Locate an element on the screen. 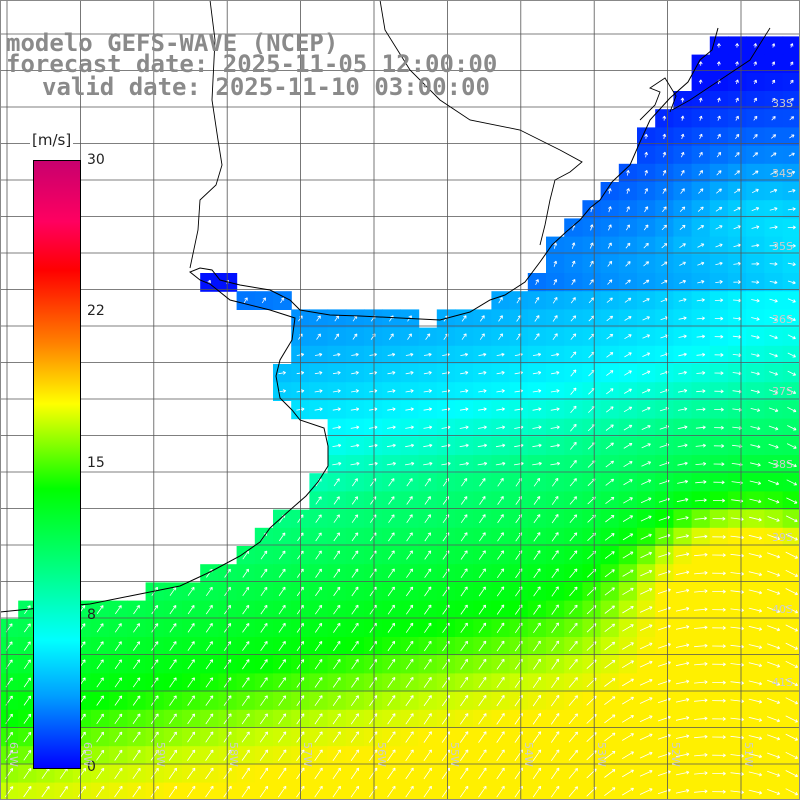 The image size is (800, 800). lon-label: 51W is located at coordinates (748, 754).